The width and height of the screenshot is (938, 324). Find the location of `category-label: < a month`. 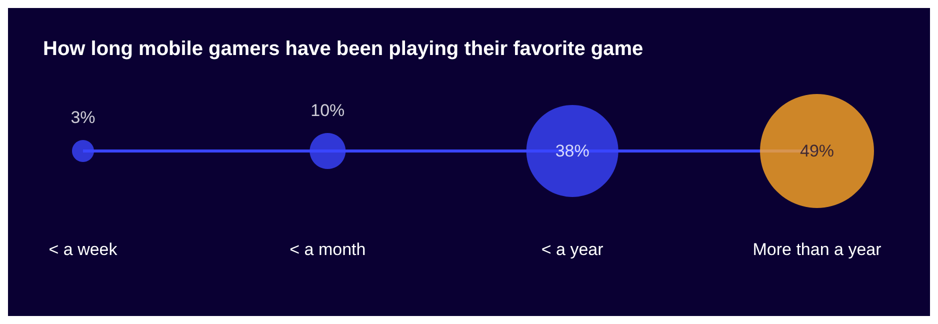

category-label: < a month is located at coordinates (328, 249).